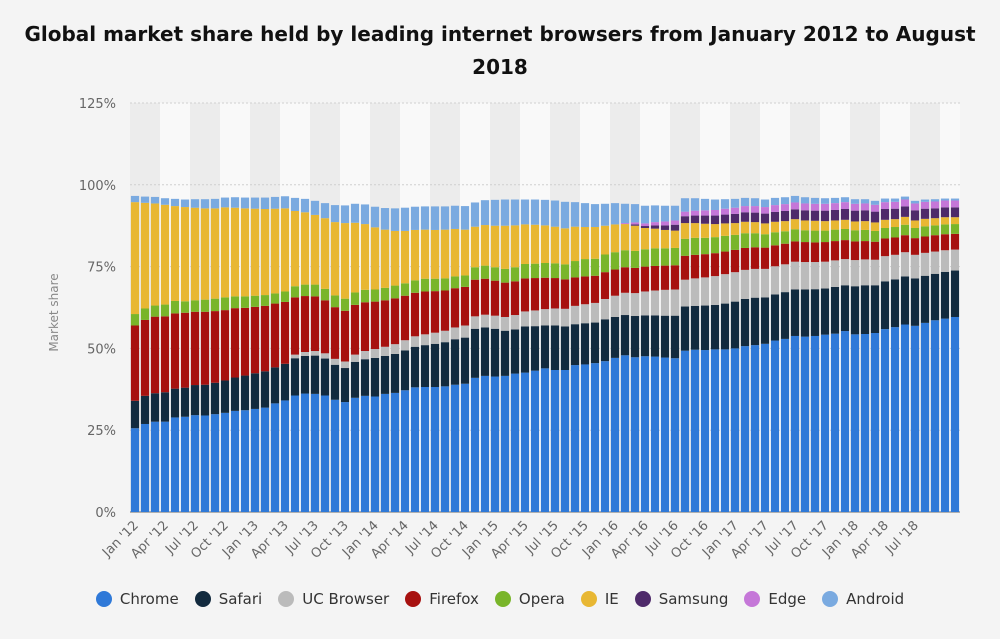 Image resolution: width=1000 pixels, height=639 pixels. What do you see at coordinates (333, 599) in the screenshot?
I see `legend-item-uc-browser: UC Browser` at bounding box center [333, 599].